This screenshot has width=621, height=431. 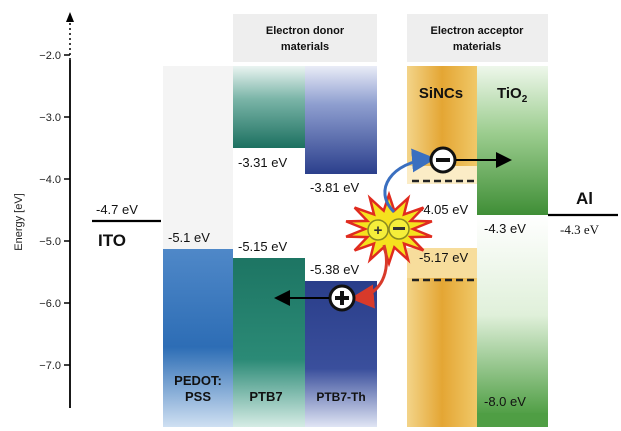 I want to click on tio2-vb-block, so click(x=512, y=420).